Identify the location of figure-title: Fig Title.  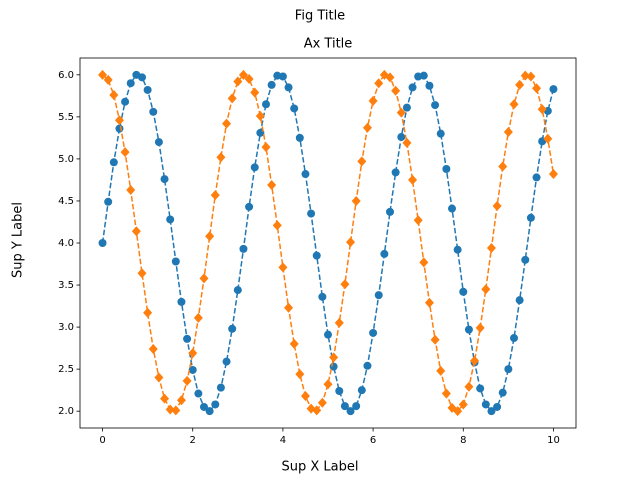
(320, 16).